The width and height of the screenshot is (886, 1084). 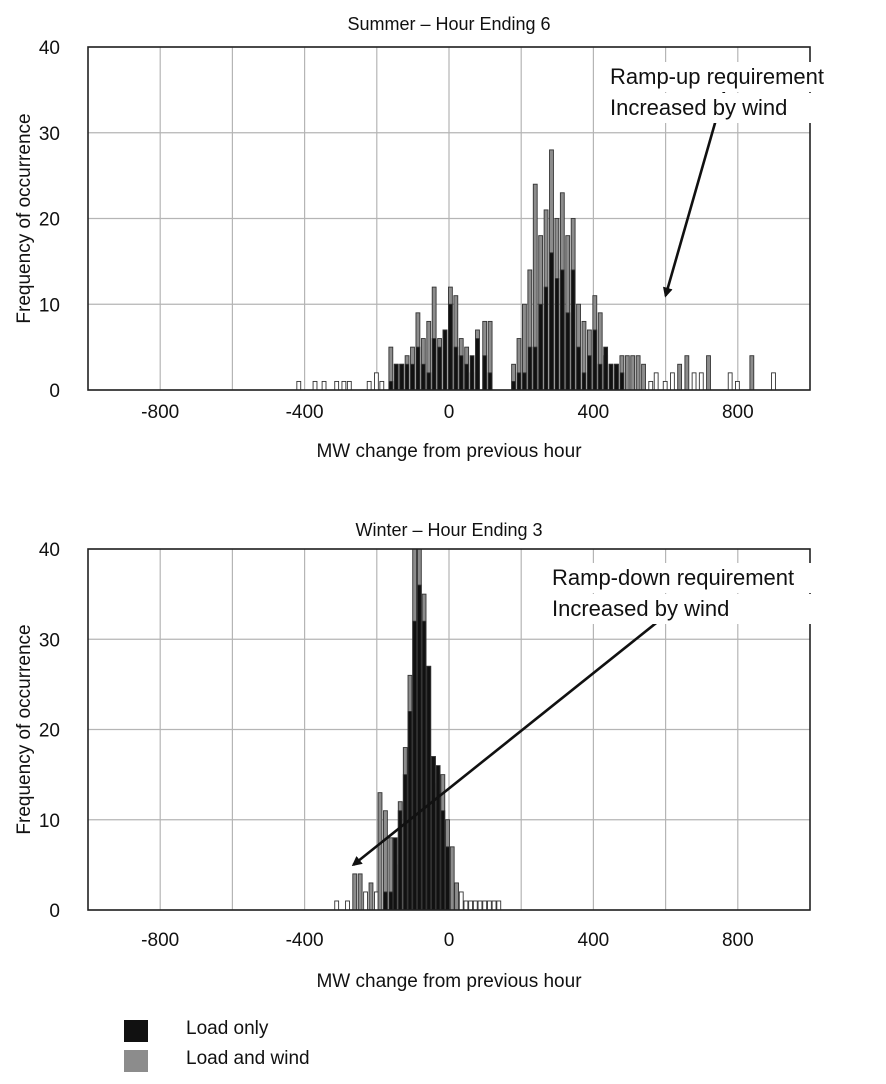 I want to click on y-tick-label: 0, so click(x=54, y=391).